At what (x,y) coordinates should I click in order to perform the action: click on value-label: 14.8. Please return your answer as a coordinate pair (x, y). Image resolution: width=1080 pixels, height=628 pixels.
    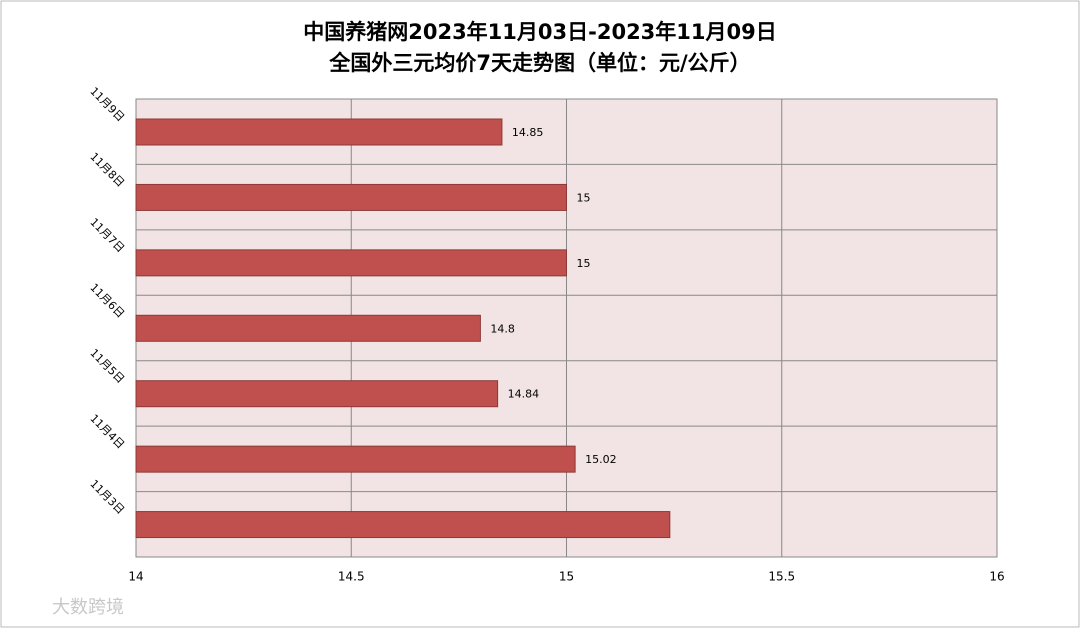
    Looking at the image, I should click on (502, 328).